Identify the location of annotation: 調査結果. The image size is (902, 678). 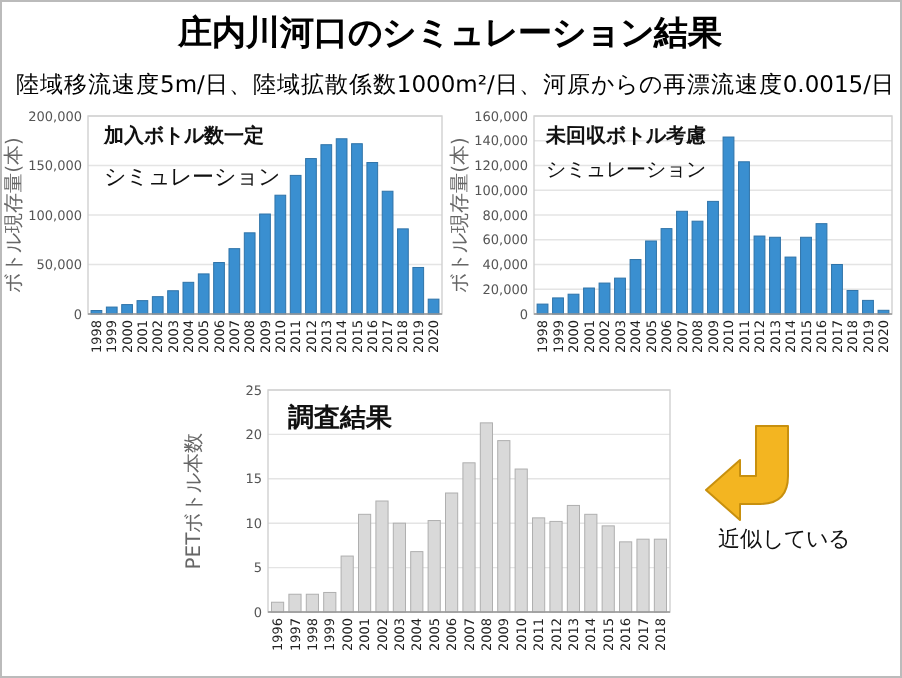
(341, 418).